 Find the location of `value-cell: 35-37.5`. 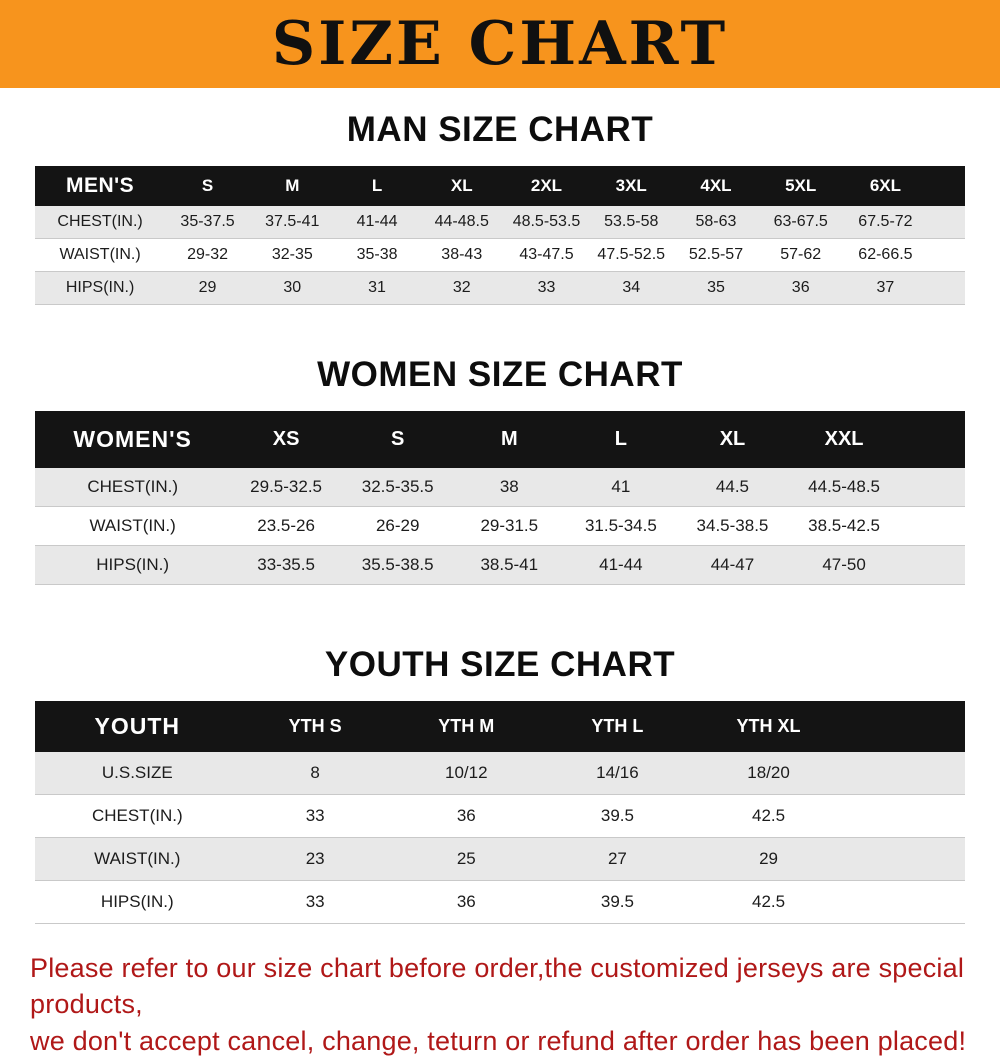

value-cell: 35-37.5 is located at coordinates (207, 221).